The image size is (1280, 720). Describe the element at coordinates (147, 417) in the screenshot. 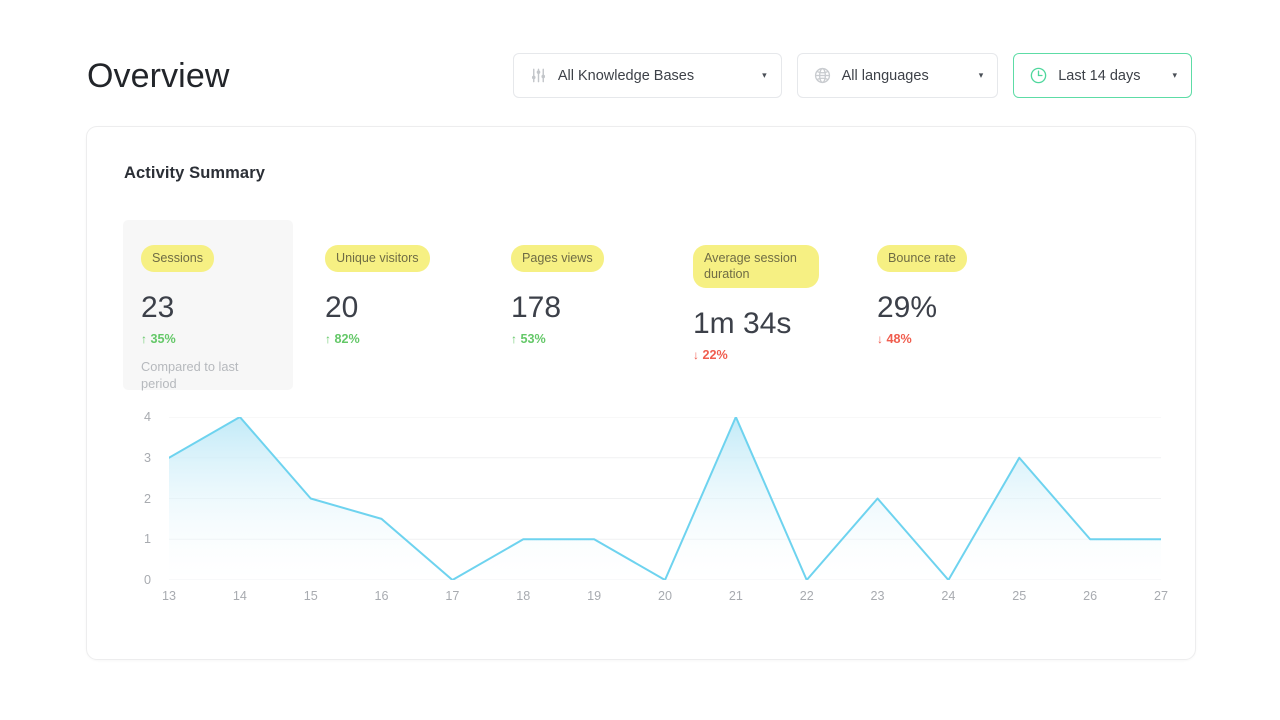

I see `y-axis-tick: 4` at that location.